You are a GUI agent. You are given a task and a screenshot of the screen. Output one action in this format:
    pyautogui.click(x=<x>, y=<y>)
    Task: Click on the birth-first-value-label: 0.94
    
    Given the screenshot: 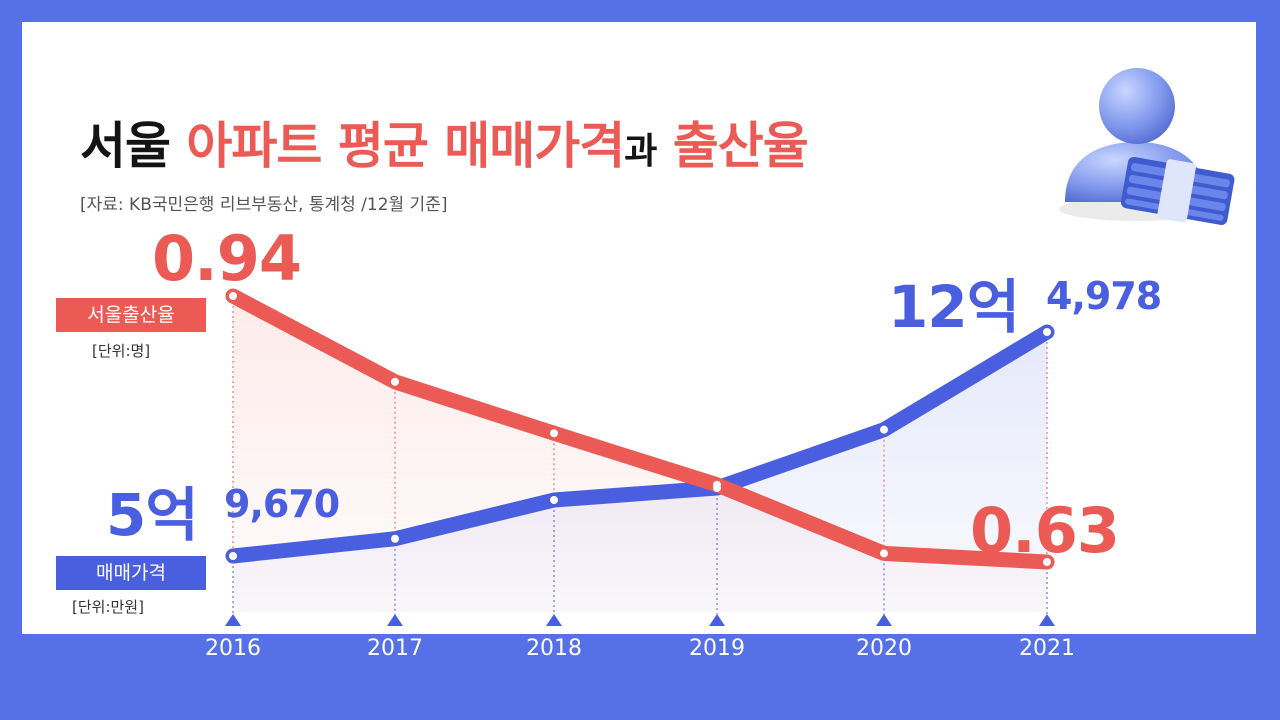 What is the action you would take?
    pyautogui.click(x=227, y=258)
    